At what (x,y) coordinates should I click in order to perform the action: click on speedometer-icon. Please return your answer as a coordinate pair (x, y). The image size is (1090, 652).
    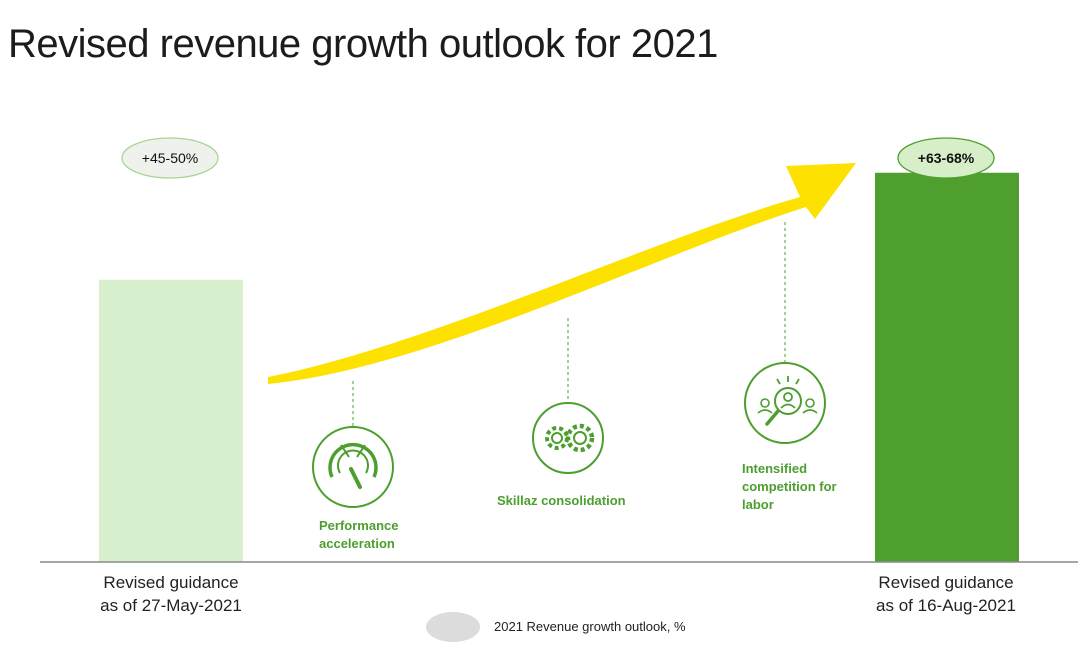
    Looking at the image, I should click on (353, 467).